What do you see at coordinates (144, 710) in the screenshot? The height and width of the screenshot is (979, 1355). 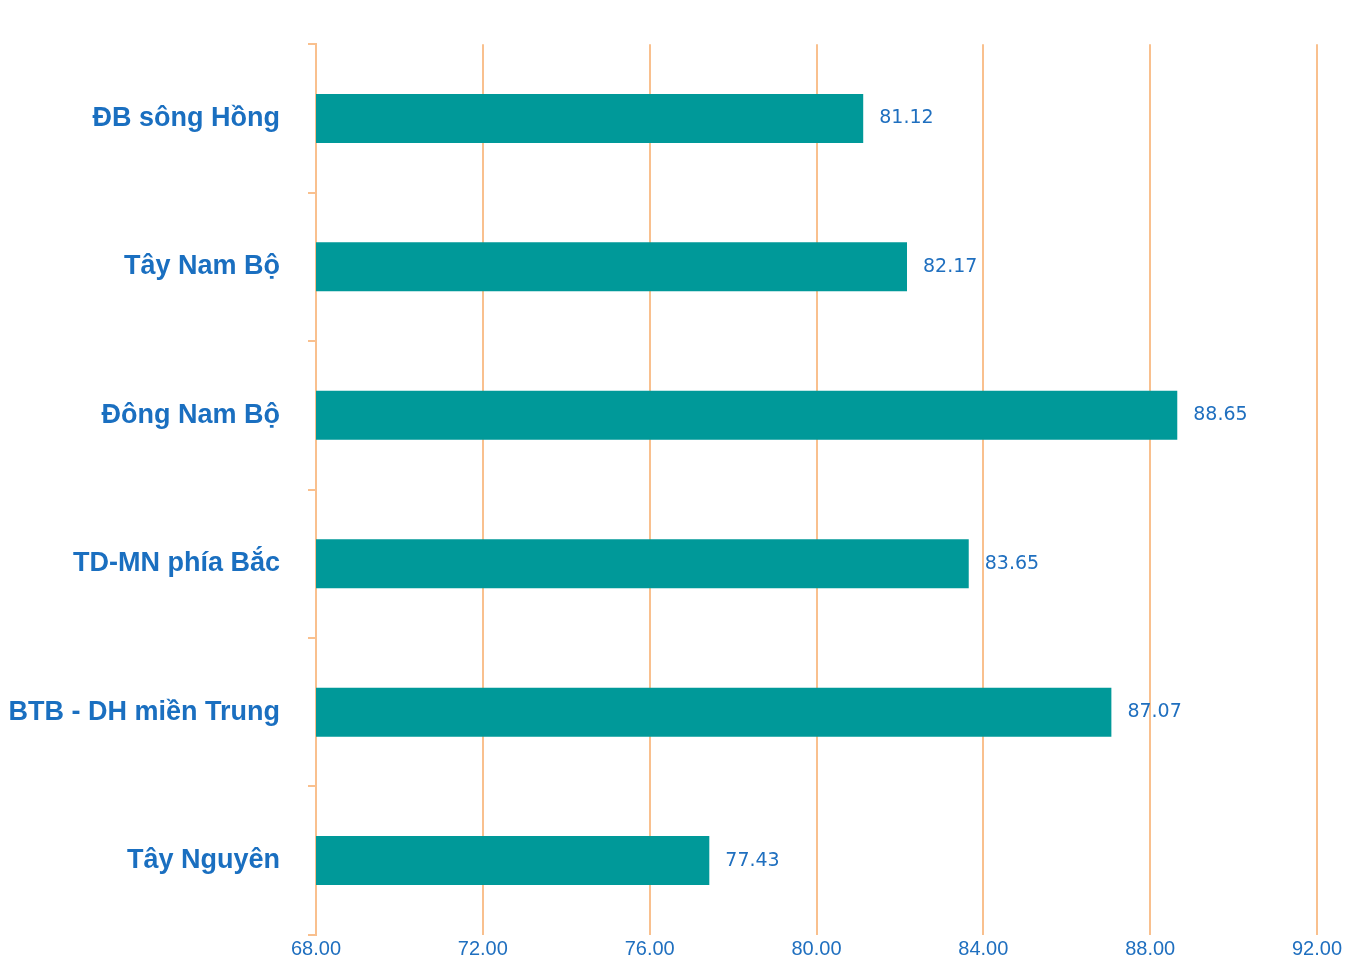 I see `y-tick-label: BTB - DH miền Trung` at bounding box center [144, 710].